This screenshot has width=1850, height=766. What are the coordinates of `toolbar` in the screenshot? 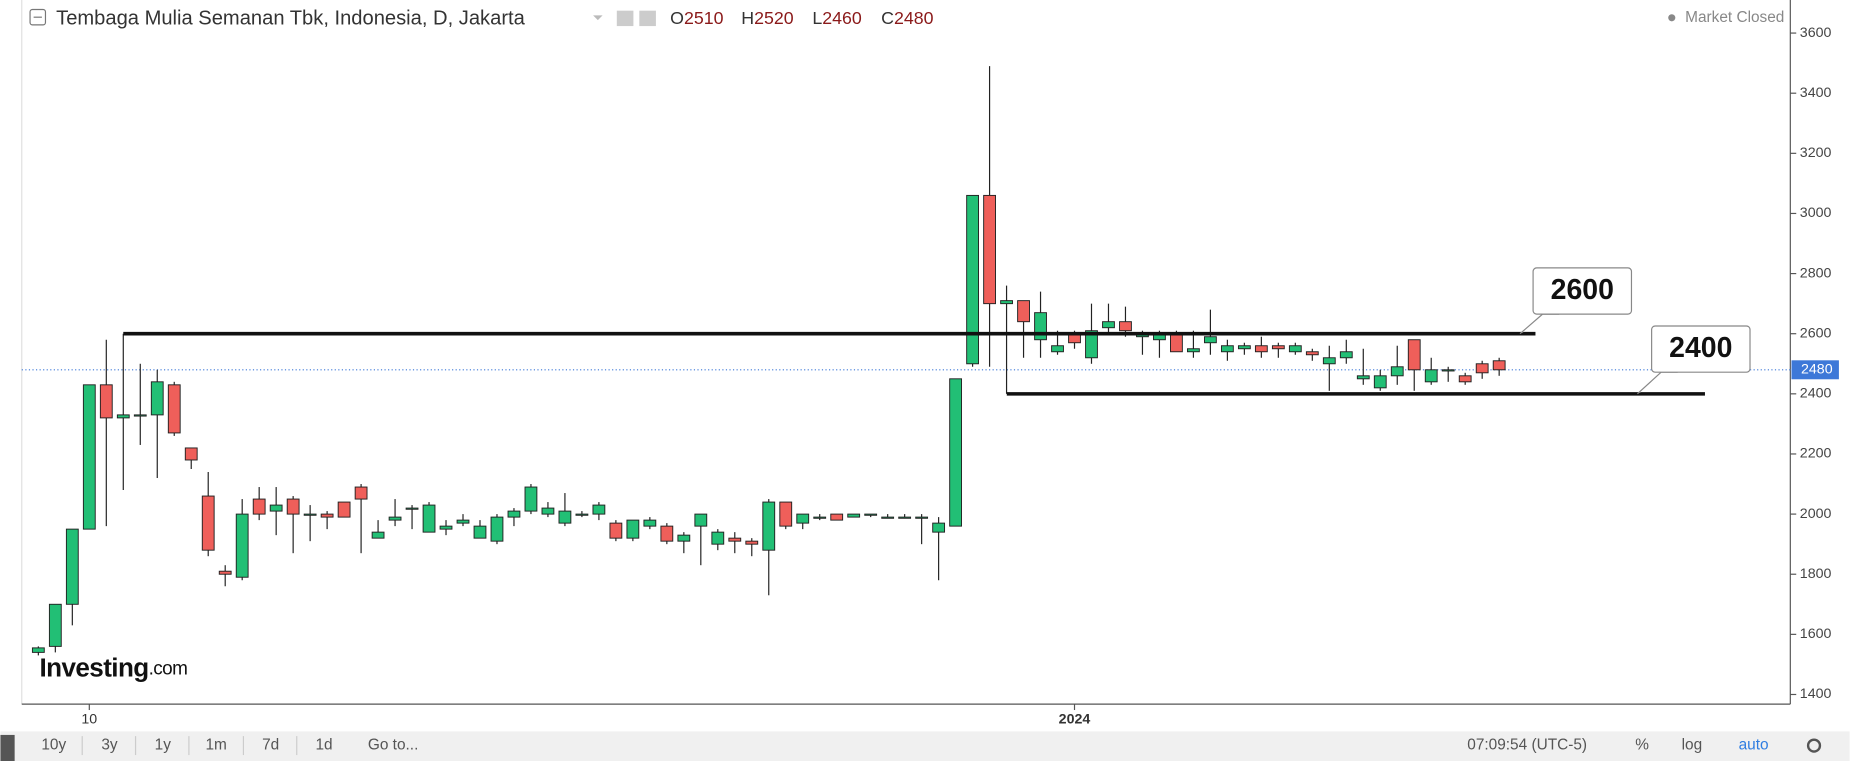 It's located at (925, 746).